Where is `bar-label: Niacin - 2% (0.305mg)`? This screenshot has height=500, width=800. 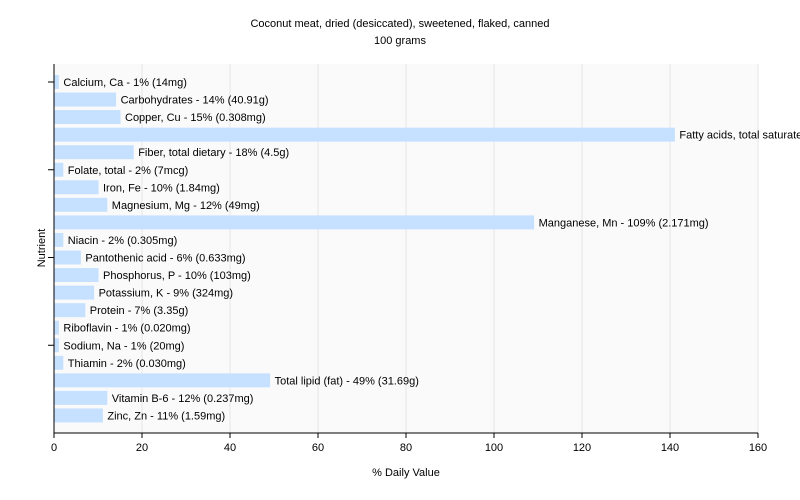 bar-label: Niacin - 2% (0.305mg) is located at coordinates (122, 241).